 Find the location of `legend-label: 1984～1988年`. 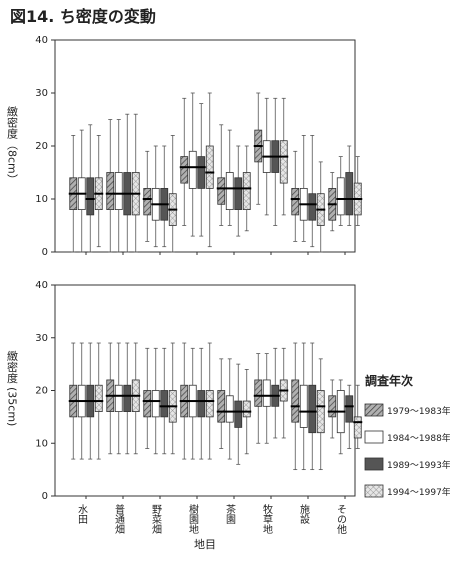

legend-label: 1984～1988年 is located at coordinates (418, 438).